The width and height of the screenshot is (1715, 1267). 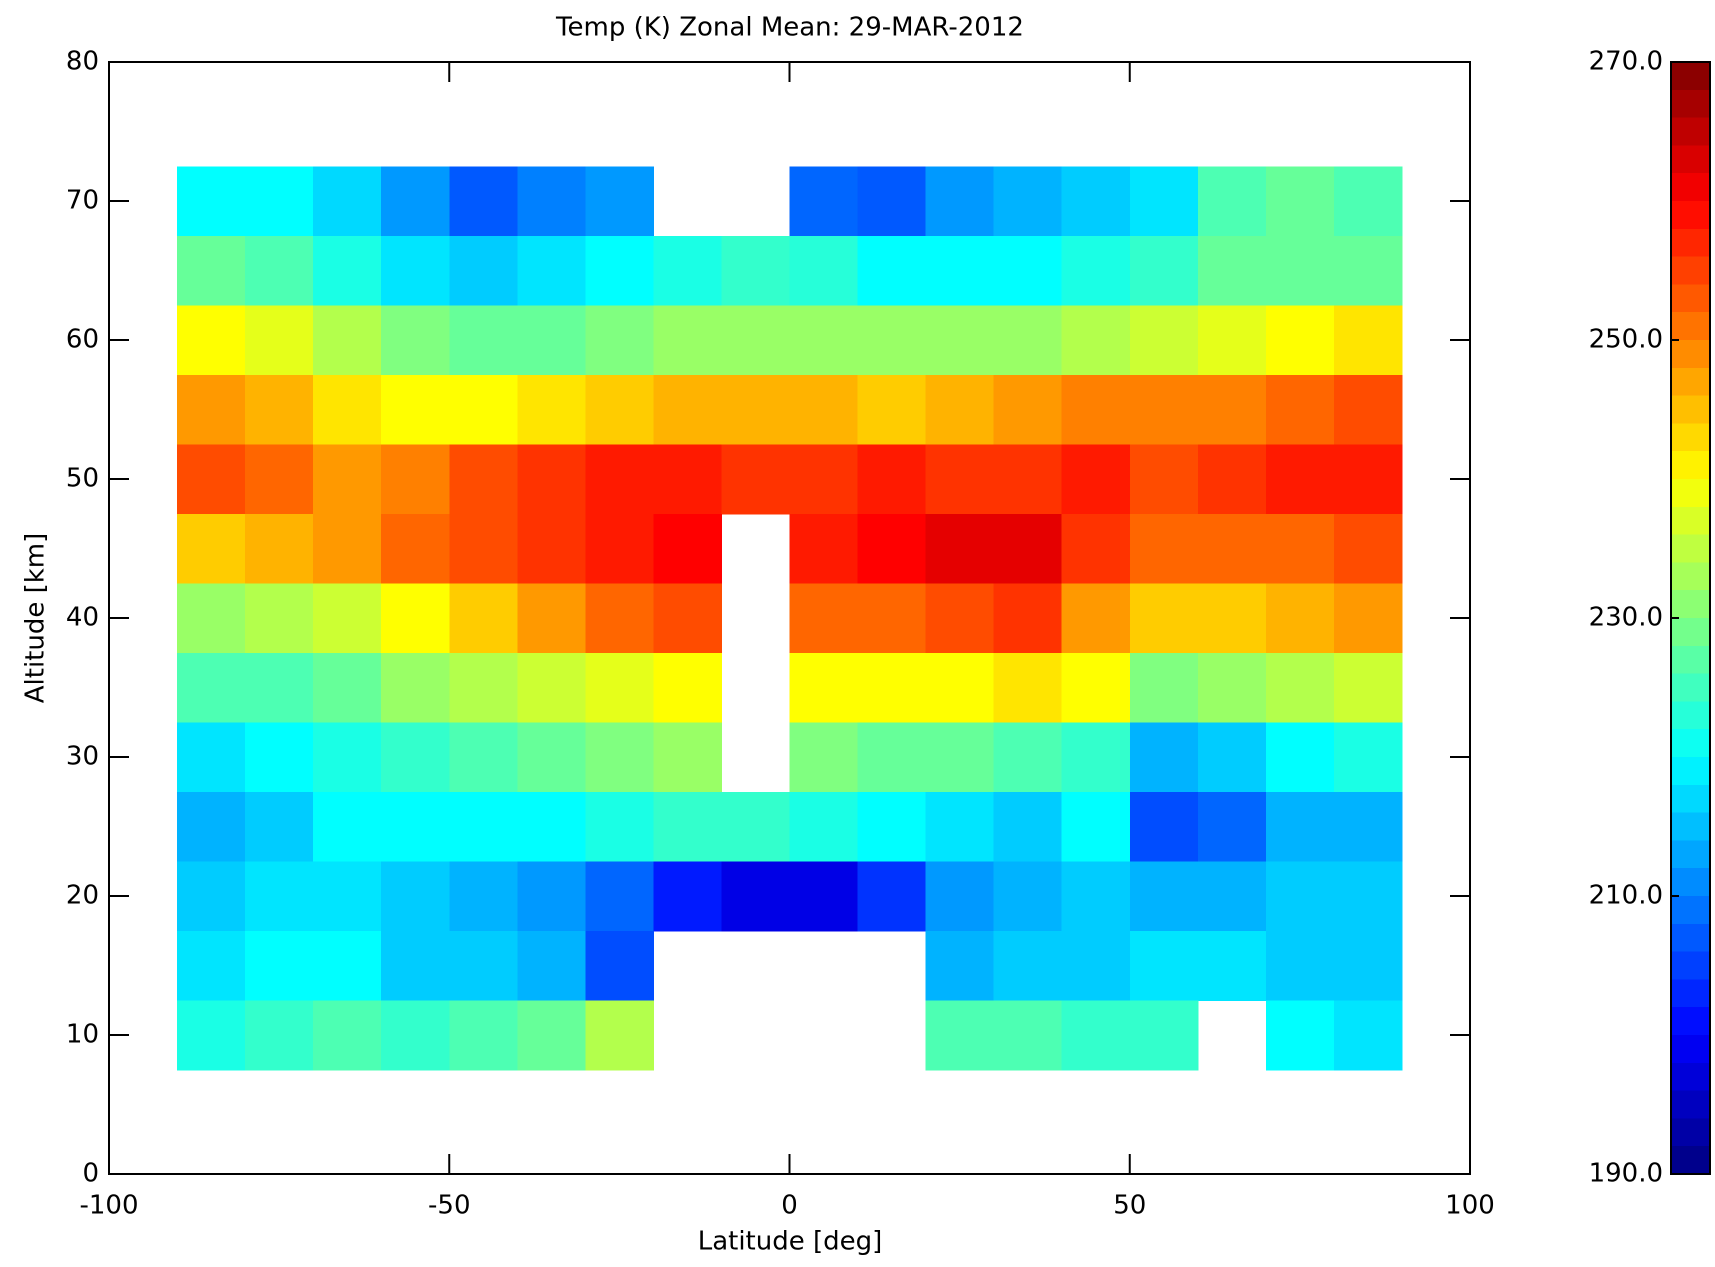 I want to click on colorbar-tick-label: 270.0, so click(x=1626, y=62).